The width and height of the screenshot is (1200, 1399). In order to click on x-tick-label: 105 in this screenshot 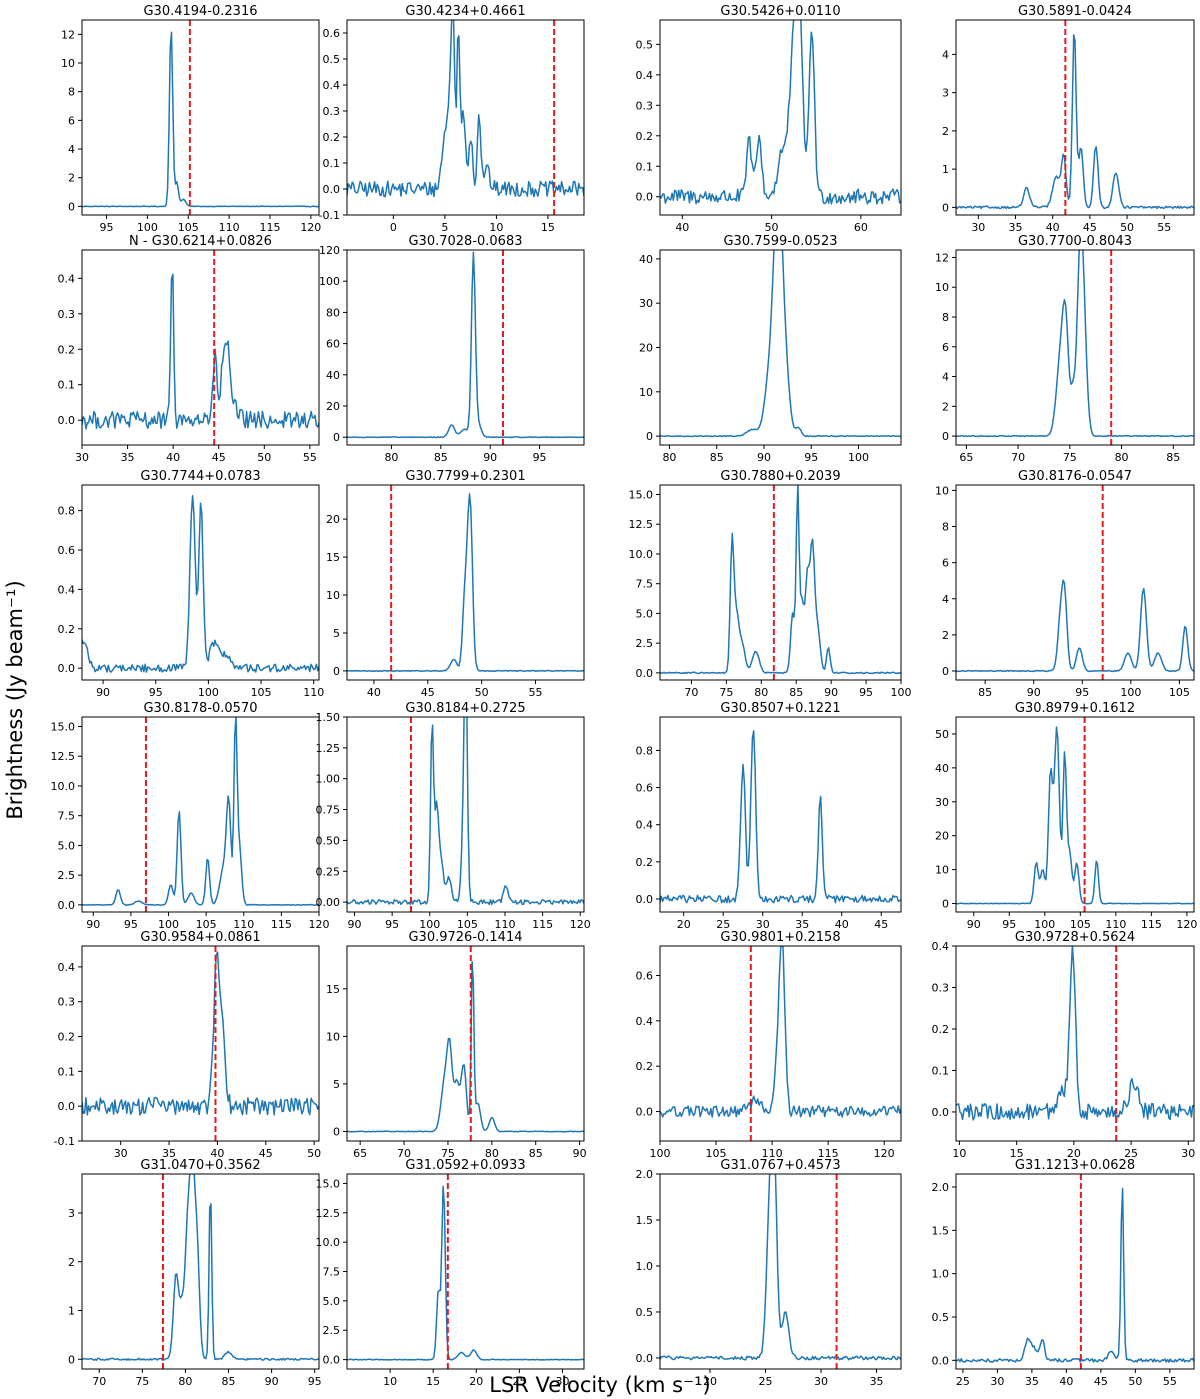, I will do `click(261, 692)`.